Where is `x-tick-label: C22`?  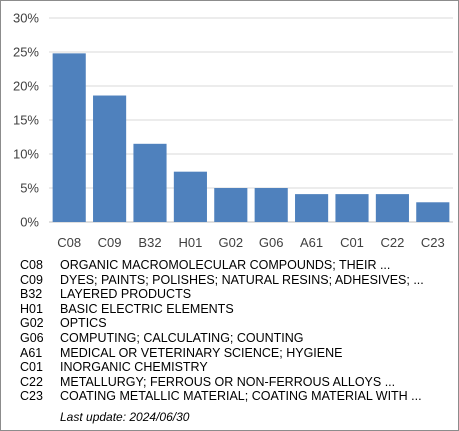
x-tick-label: C22 is located at coordinates (392, 242).